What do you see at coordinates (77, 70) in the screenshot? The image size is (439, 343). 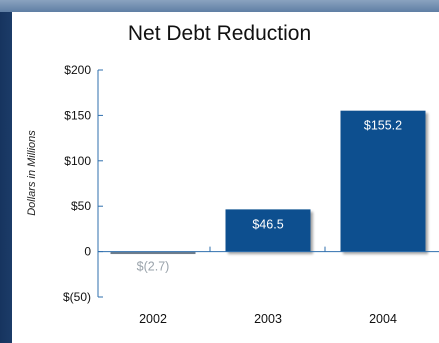 I see `y-tick-label: $200` at bounding box center [77, 70].